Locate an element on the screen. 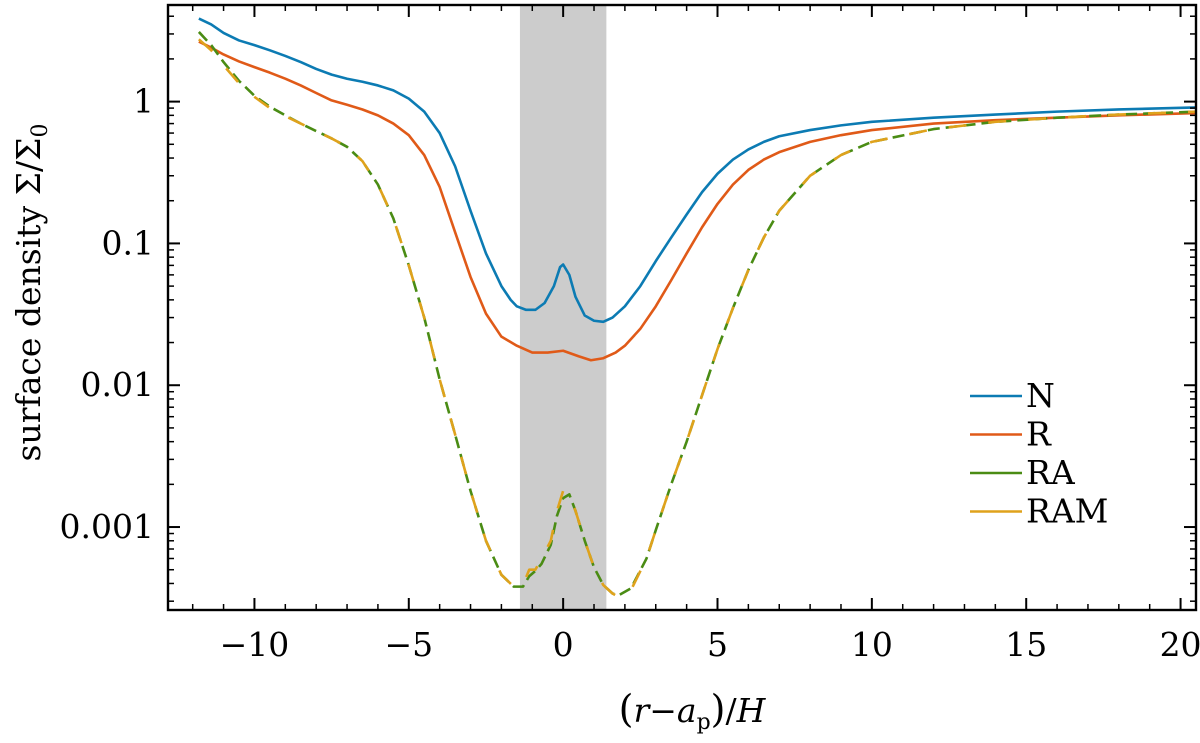 The width and height of the screenshot is (1200, 743). shaded-region is located at coordinates (563, 307).